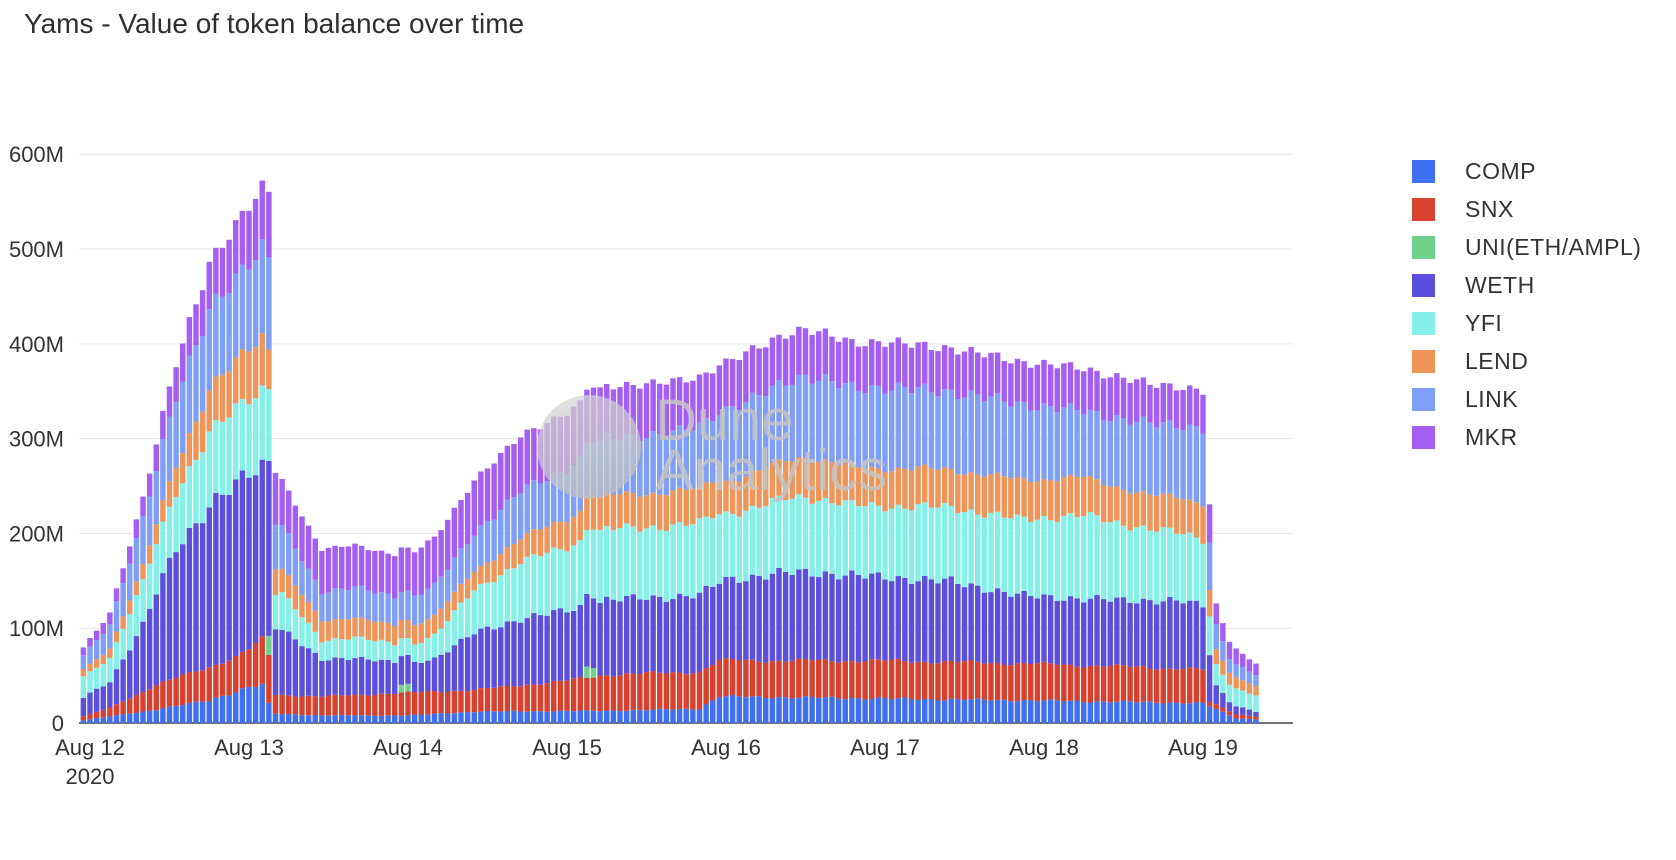 The width and height of the screenshot is (1676, 860). Describe the element at coordinates (1526, 171) in the screenshot. I see `legend-item: COMP` at that location.